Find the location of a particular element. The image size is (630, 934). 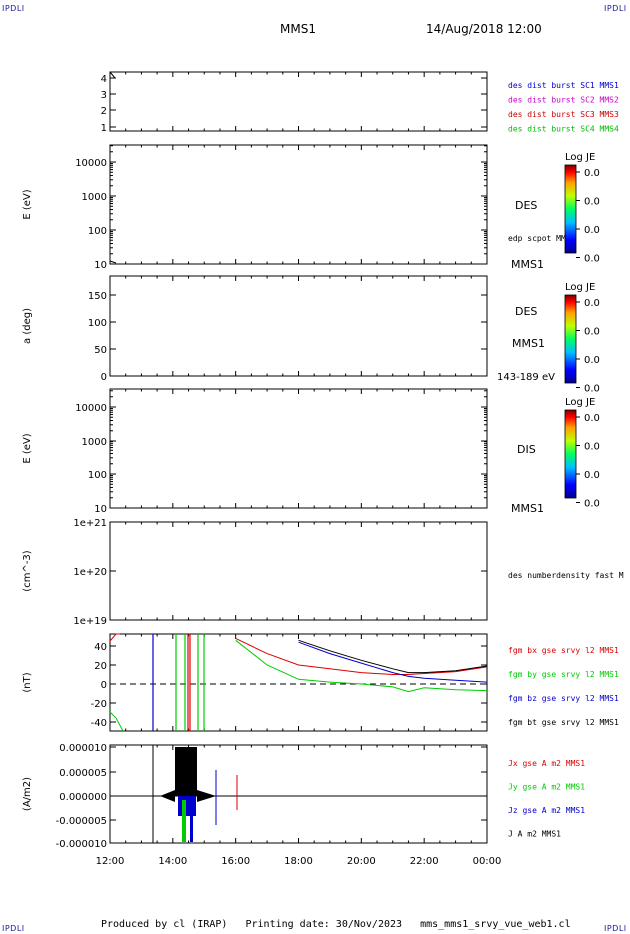

legend-entry-p6: fgm by gse srvy l2 MMS1 is located at coordinates (563, 674).